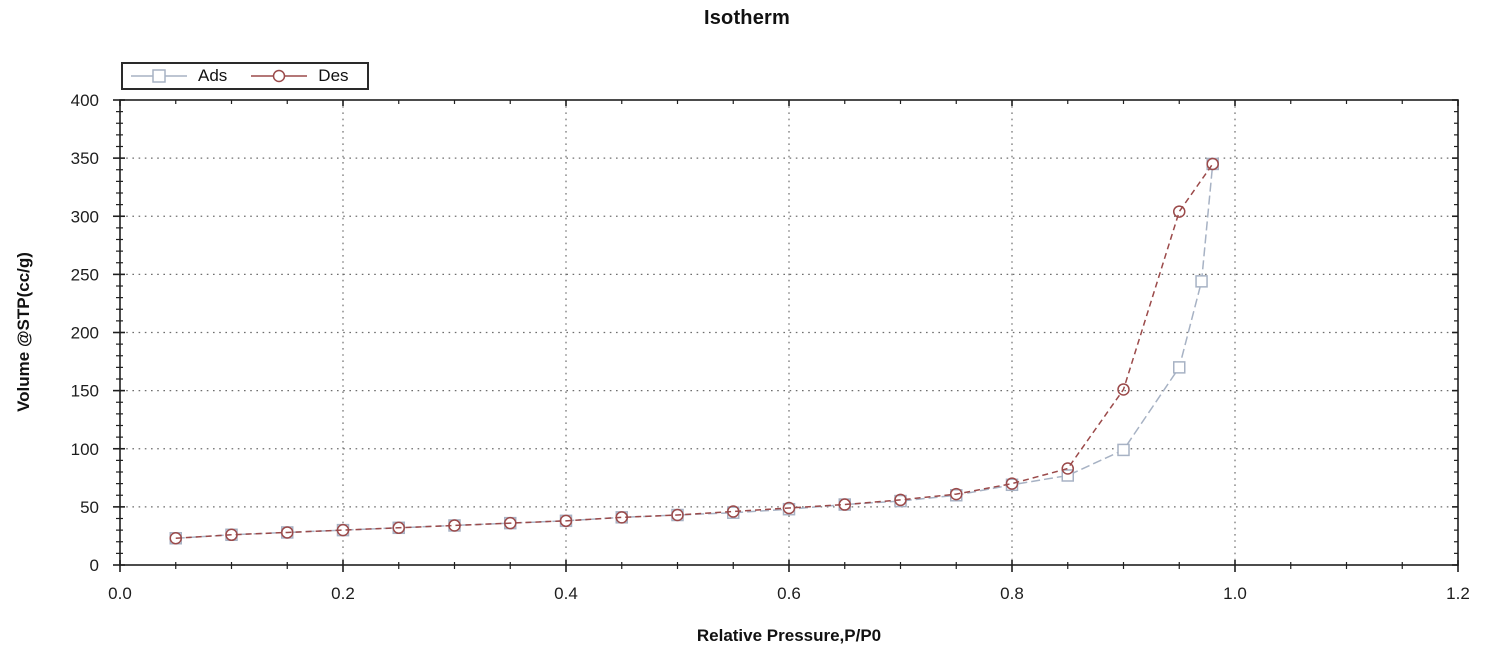 The width and height of the screenshot is (1494, 667). Describe the element at coordinates (1458, 593) in the screenshot. I see `x-tick-label: 1.2` at that location.